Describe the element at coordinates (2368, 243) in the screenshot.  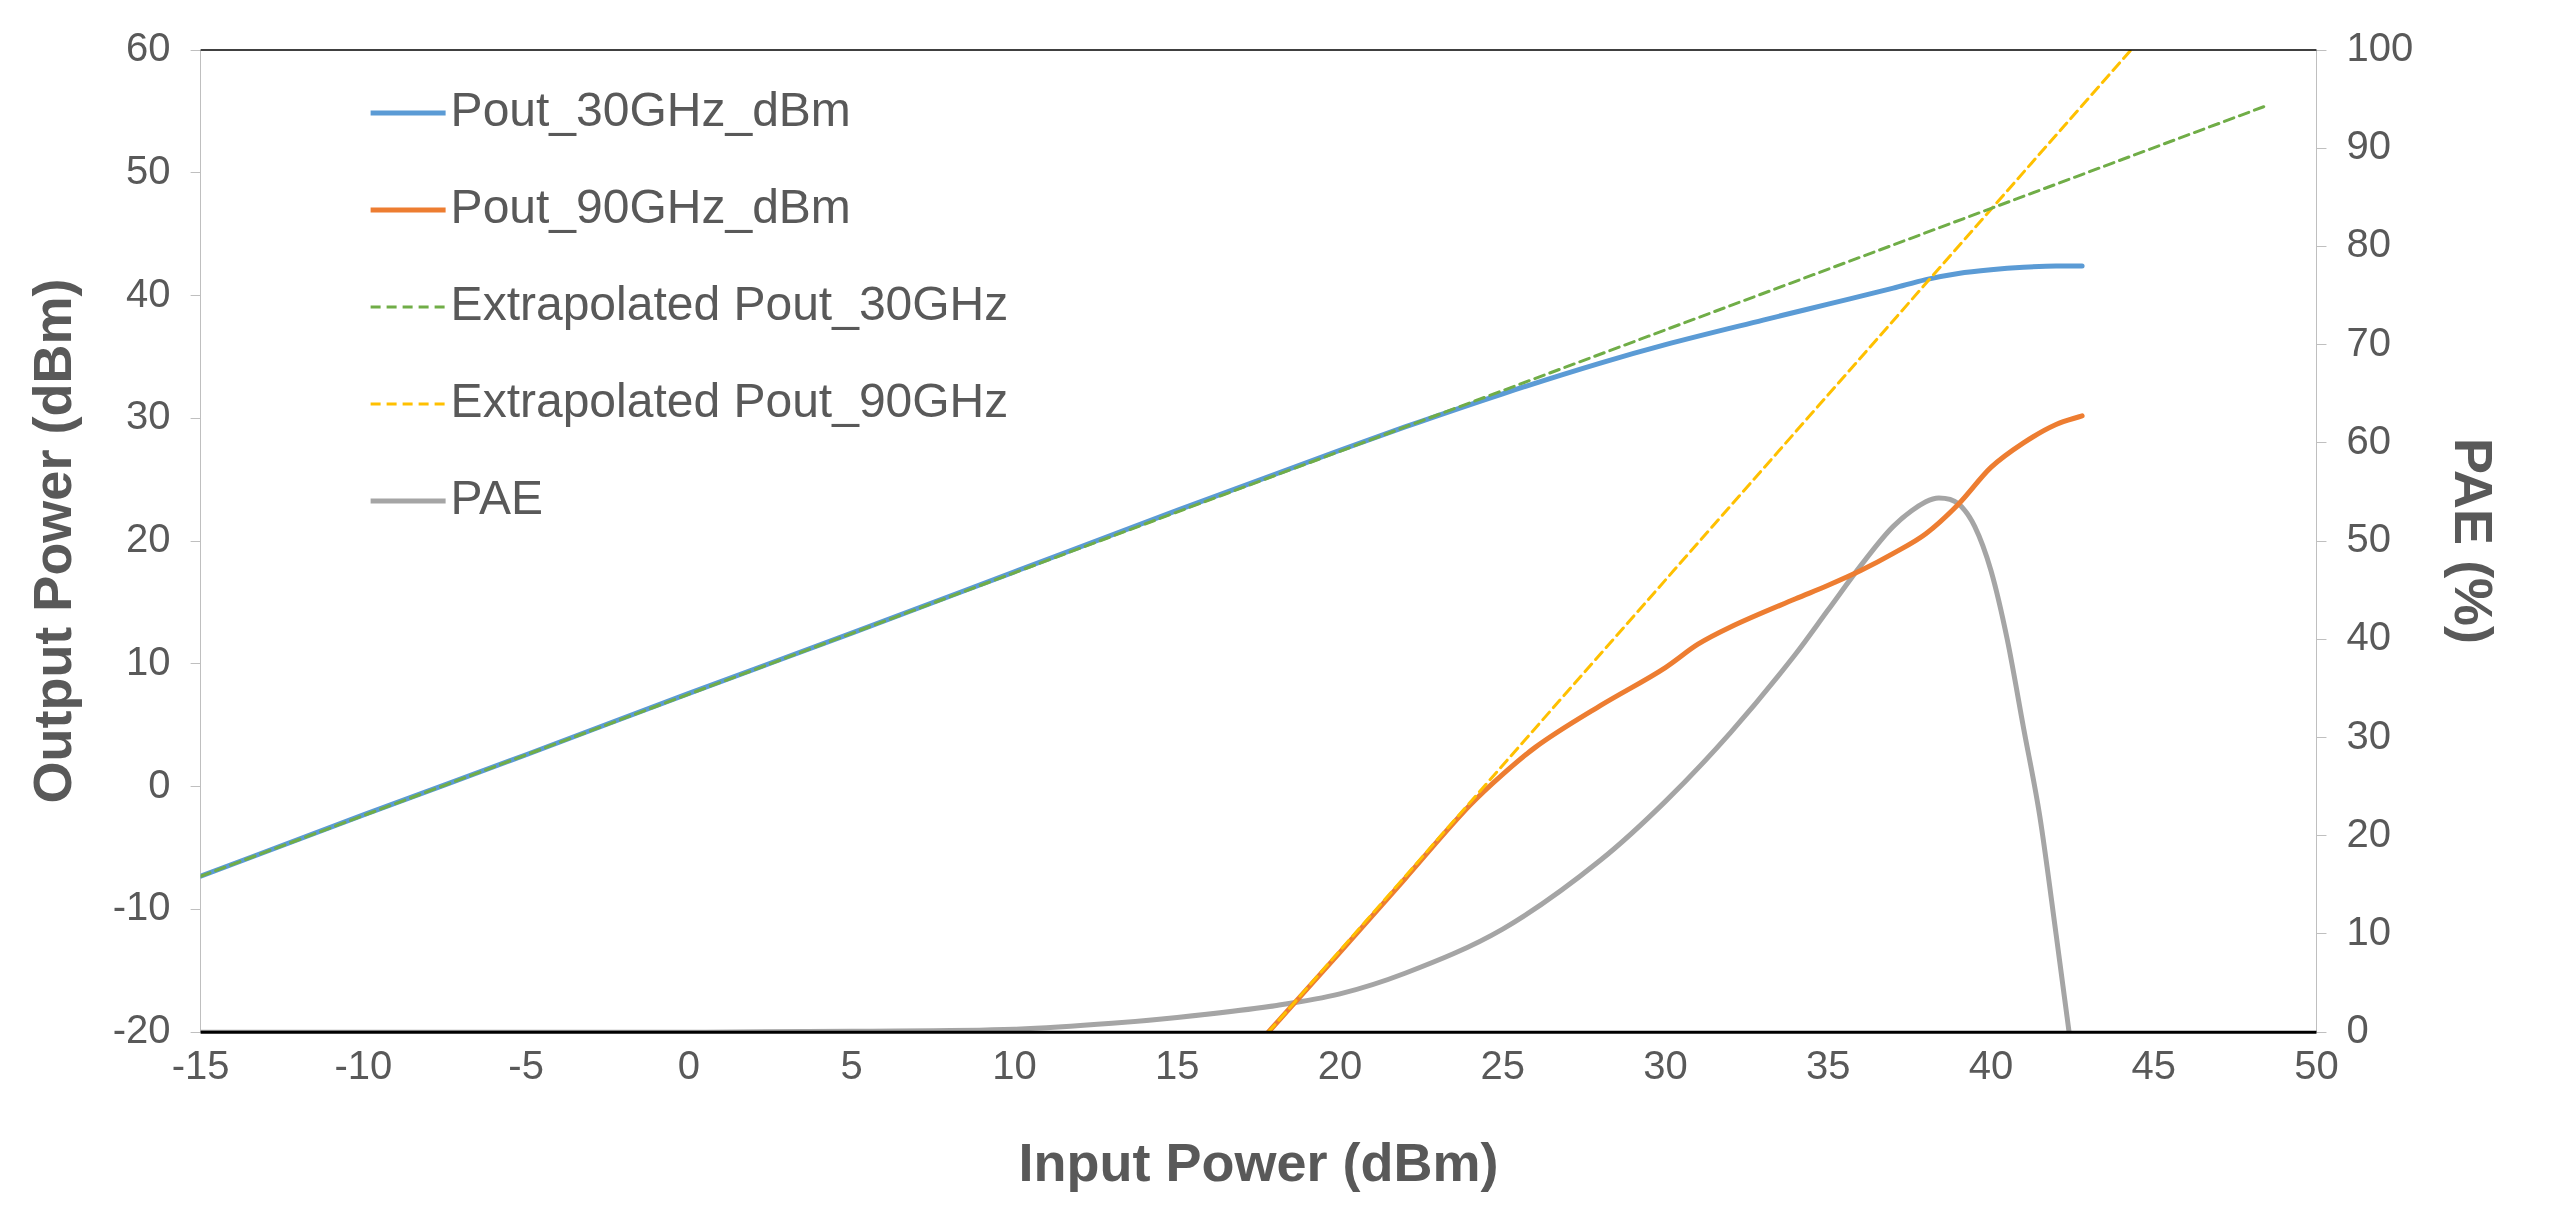
I see `y2-tick-label: 80` at that location.